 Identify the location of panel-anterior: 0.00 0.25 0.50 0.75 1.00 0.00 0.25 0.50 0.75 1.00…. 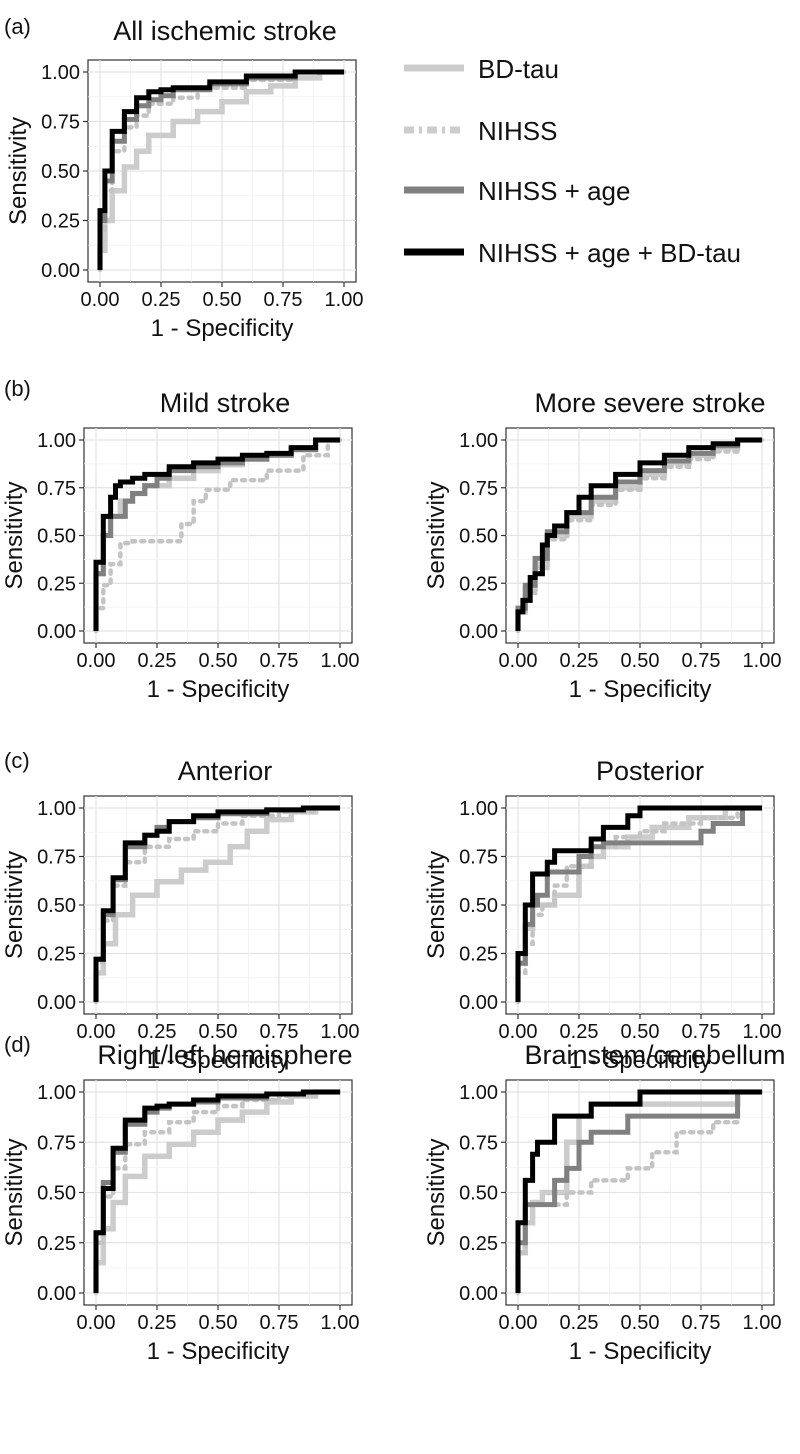
(180, 911).